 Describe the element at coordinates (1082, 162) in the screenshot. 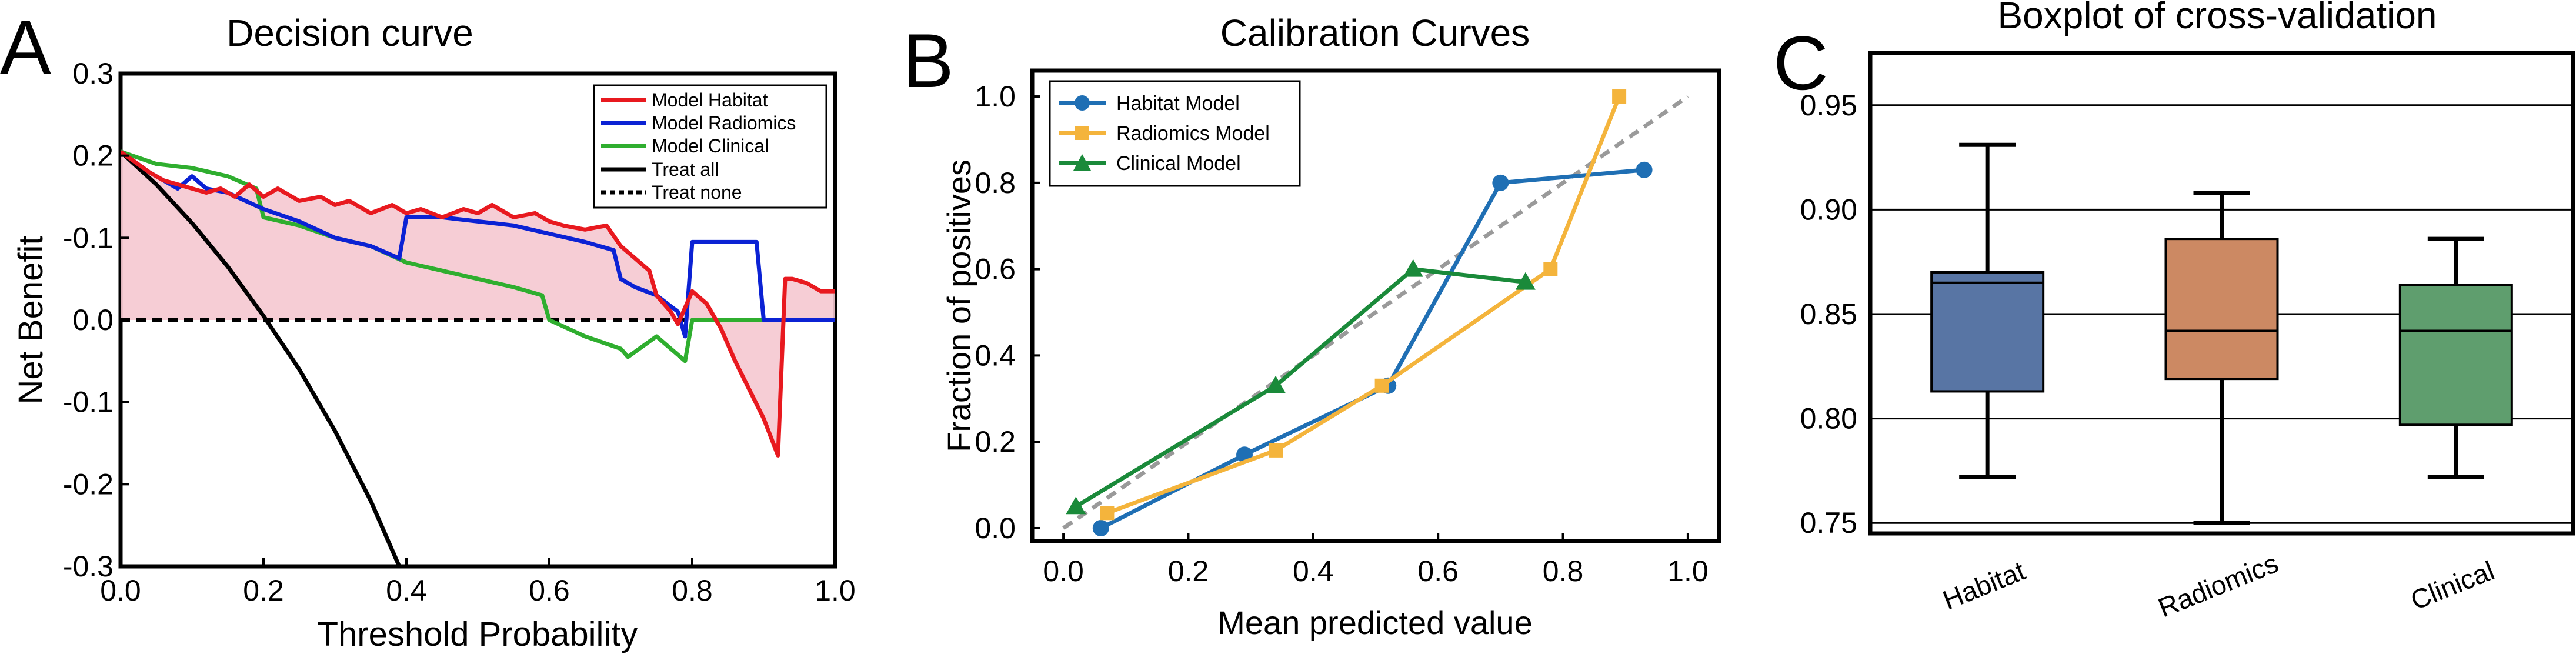

I see `legend-marker-clinical-model` at that location.